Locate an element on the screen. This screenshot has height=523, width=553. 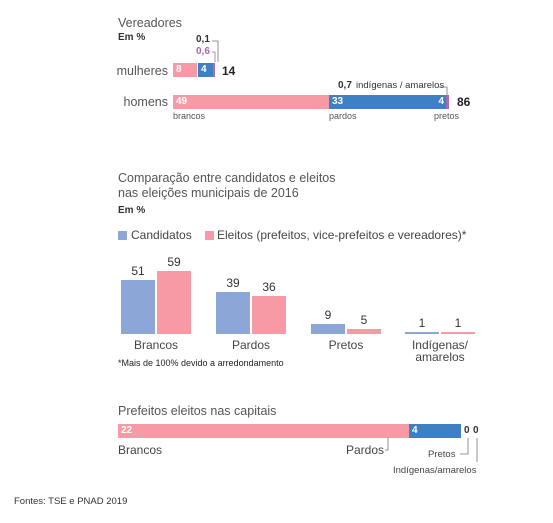
vereadores-unit: Em % is located at coordinates (132, 37).